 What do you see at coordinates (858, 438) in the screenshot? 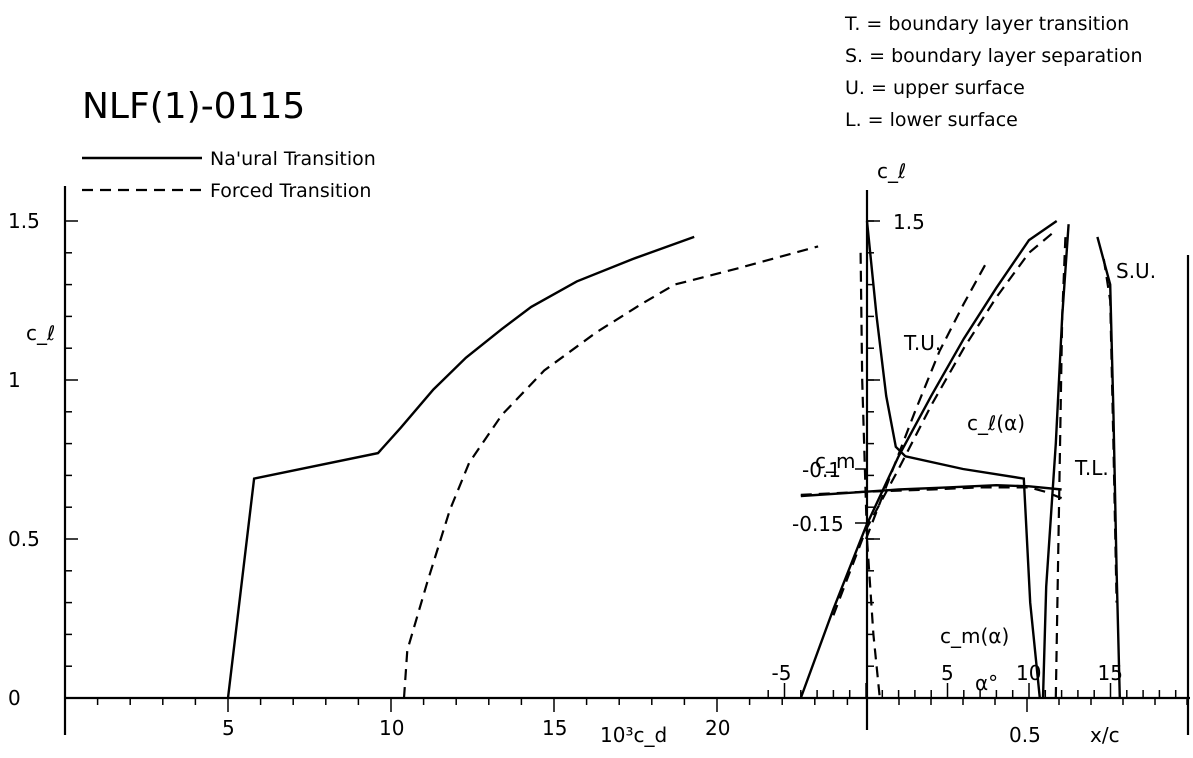
I see `right-y-ticks: 1.5 -0.15 -0.1` at bounding box center [858, 438].